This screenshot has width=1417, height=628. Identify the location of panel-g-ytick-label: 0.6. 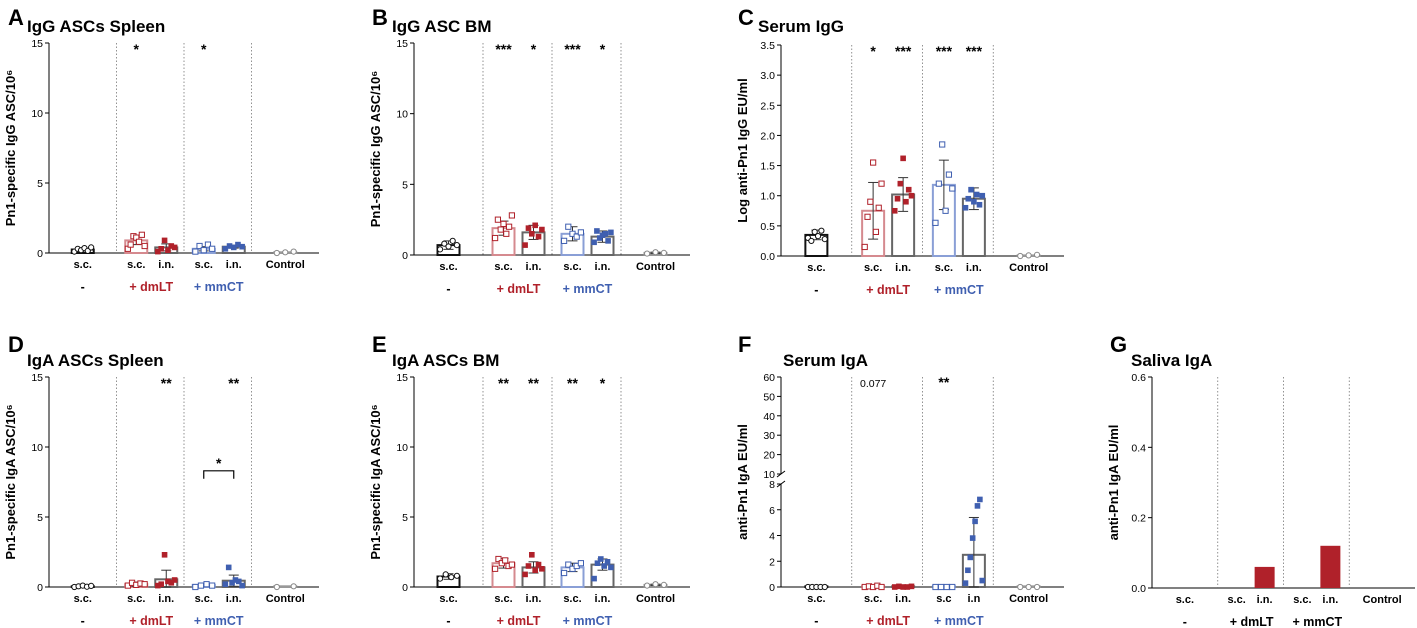
(1138, 378).